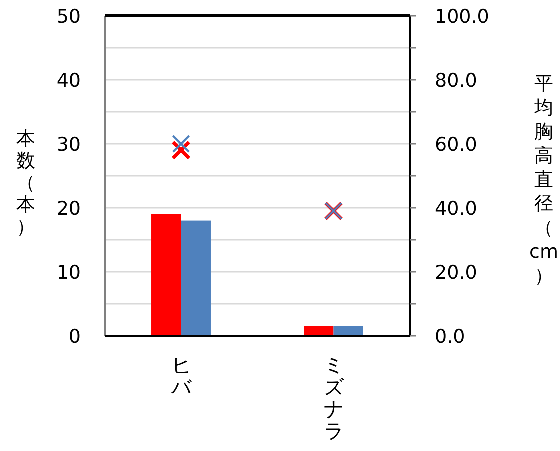 The image size is (560, 451). Describe the element at coordinates (74, 337) in the screenshot. I see `y-tick-label: 0` at that location.